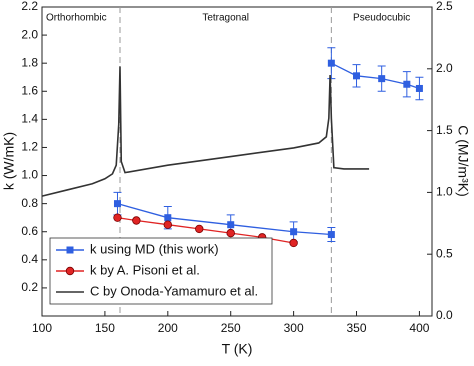  I want to click on x-tick-label: 400, so click(419, 328).